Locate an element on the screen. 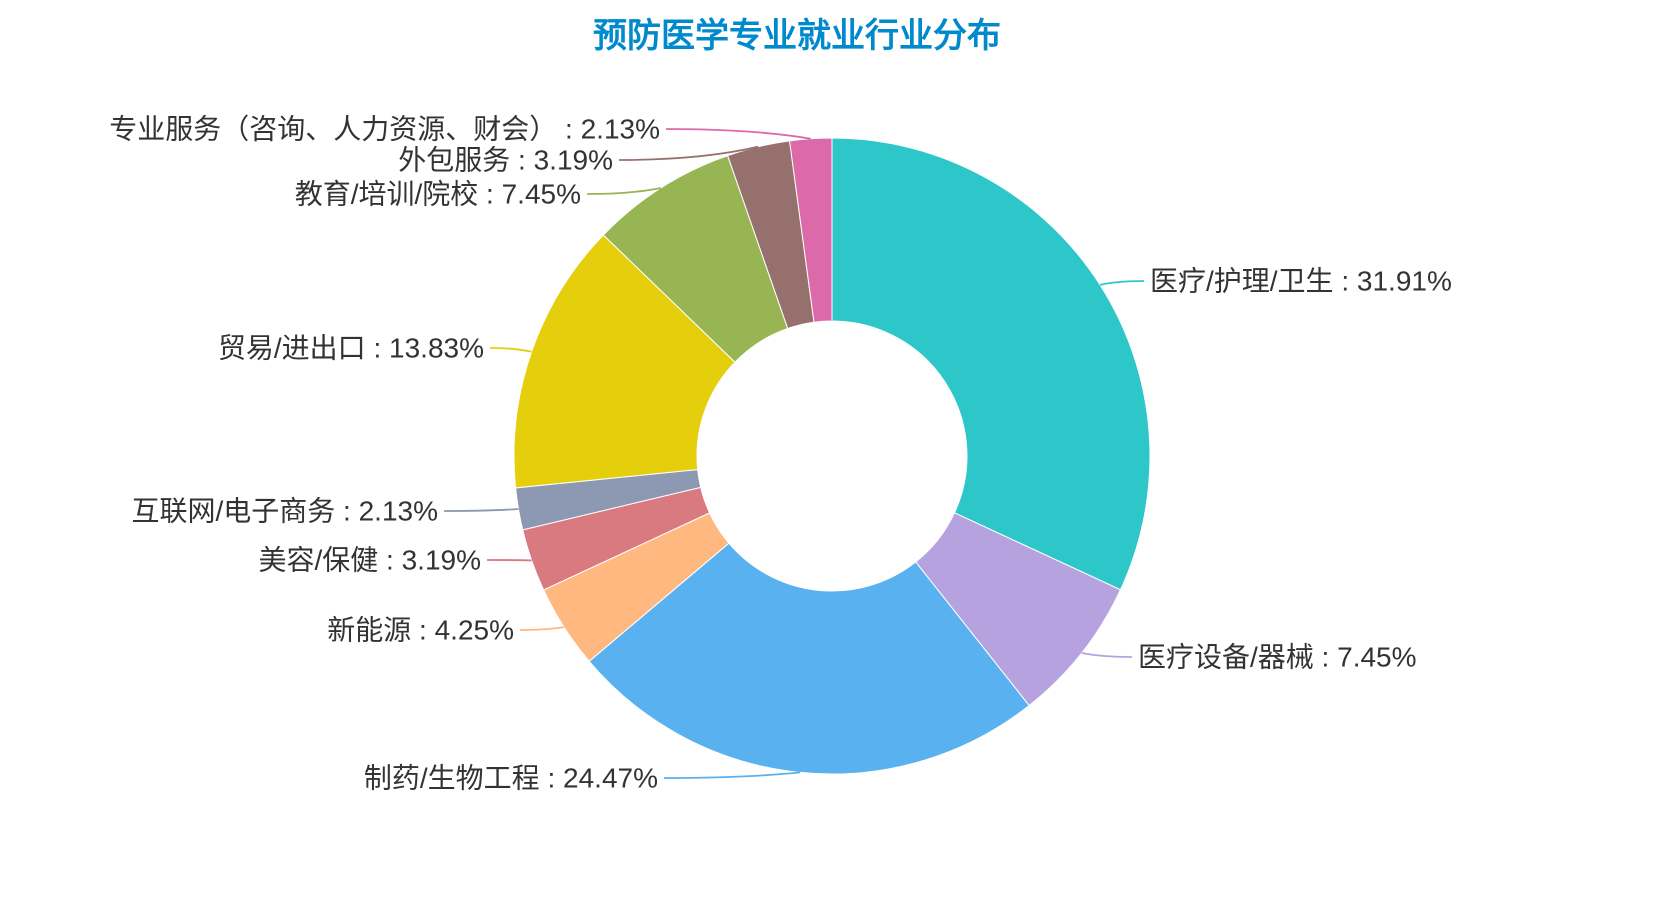  slice-label-9: 外包服务 : 3.19% is located at coordinates (505, 160).